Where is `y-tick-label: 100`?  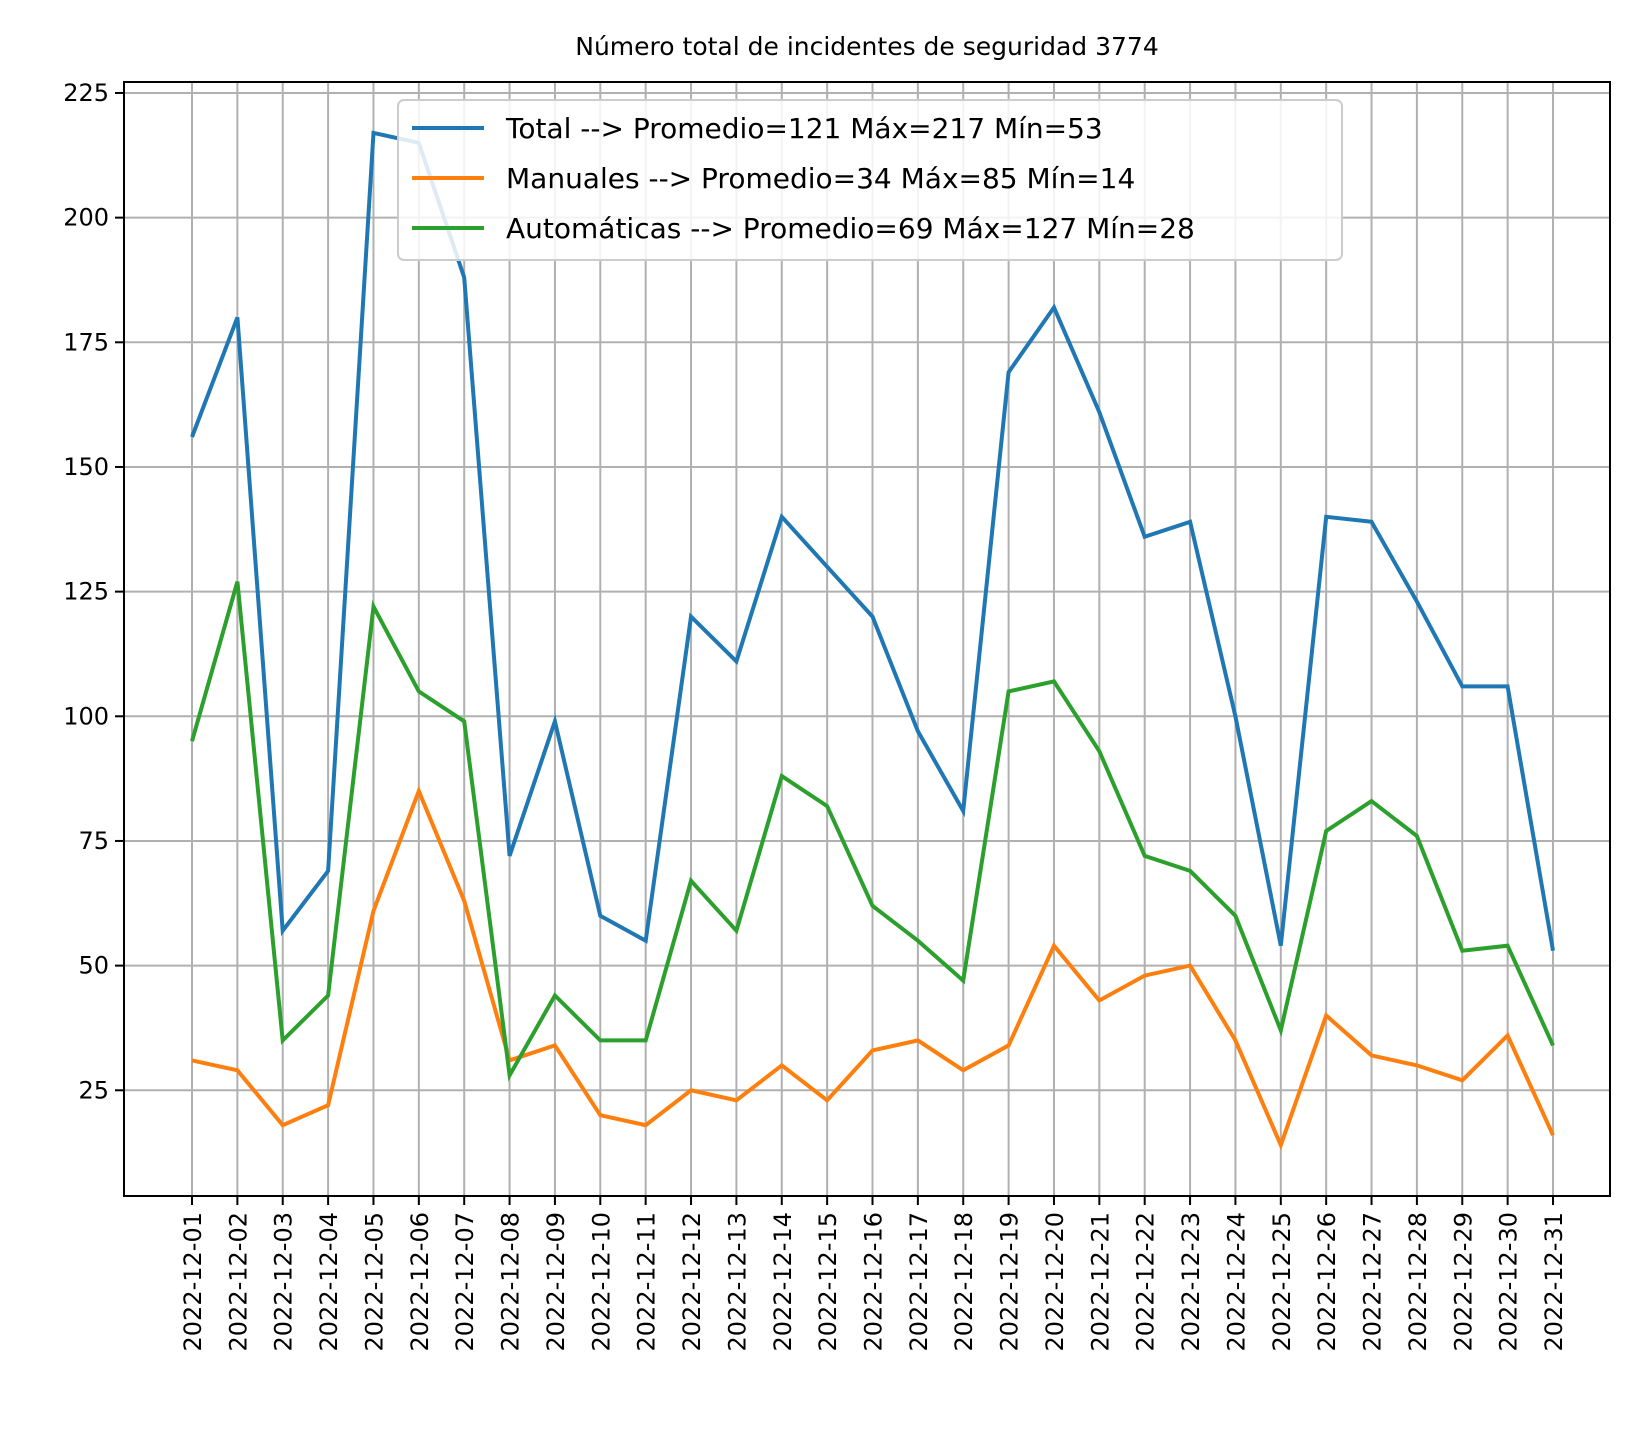
y-tick-label: 100 is located at coordinates (86, 716).